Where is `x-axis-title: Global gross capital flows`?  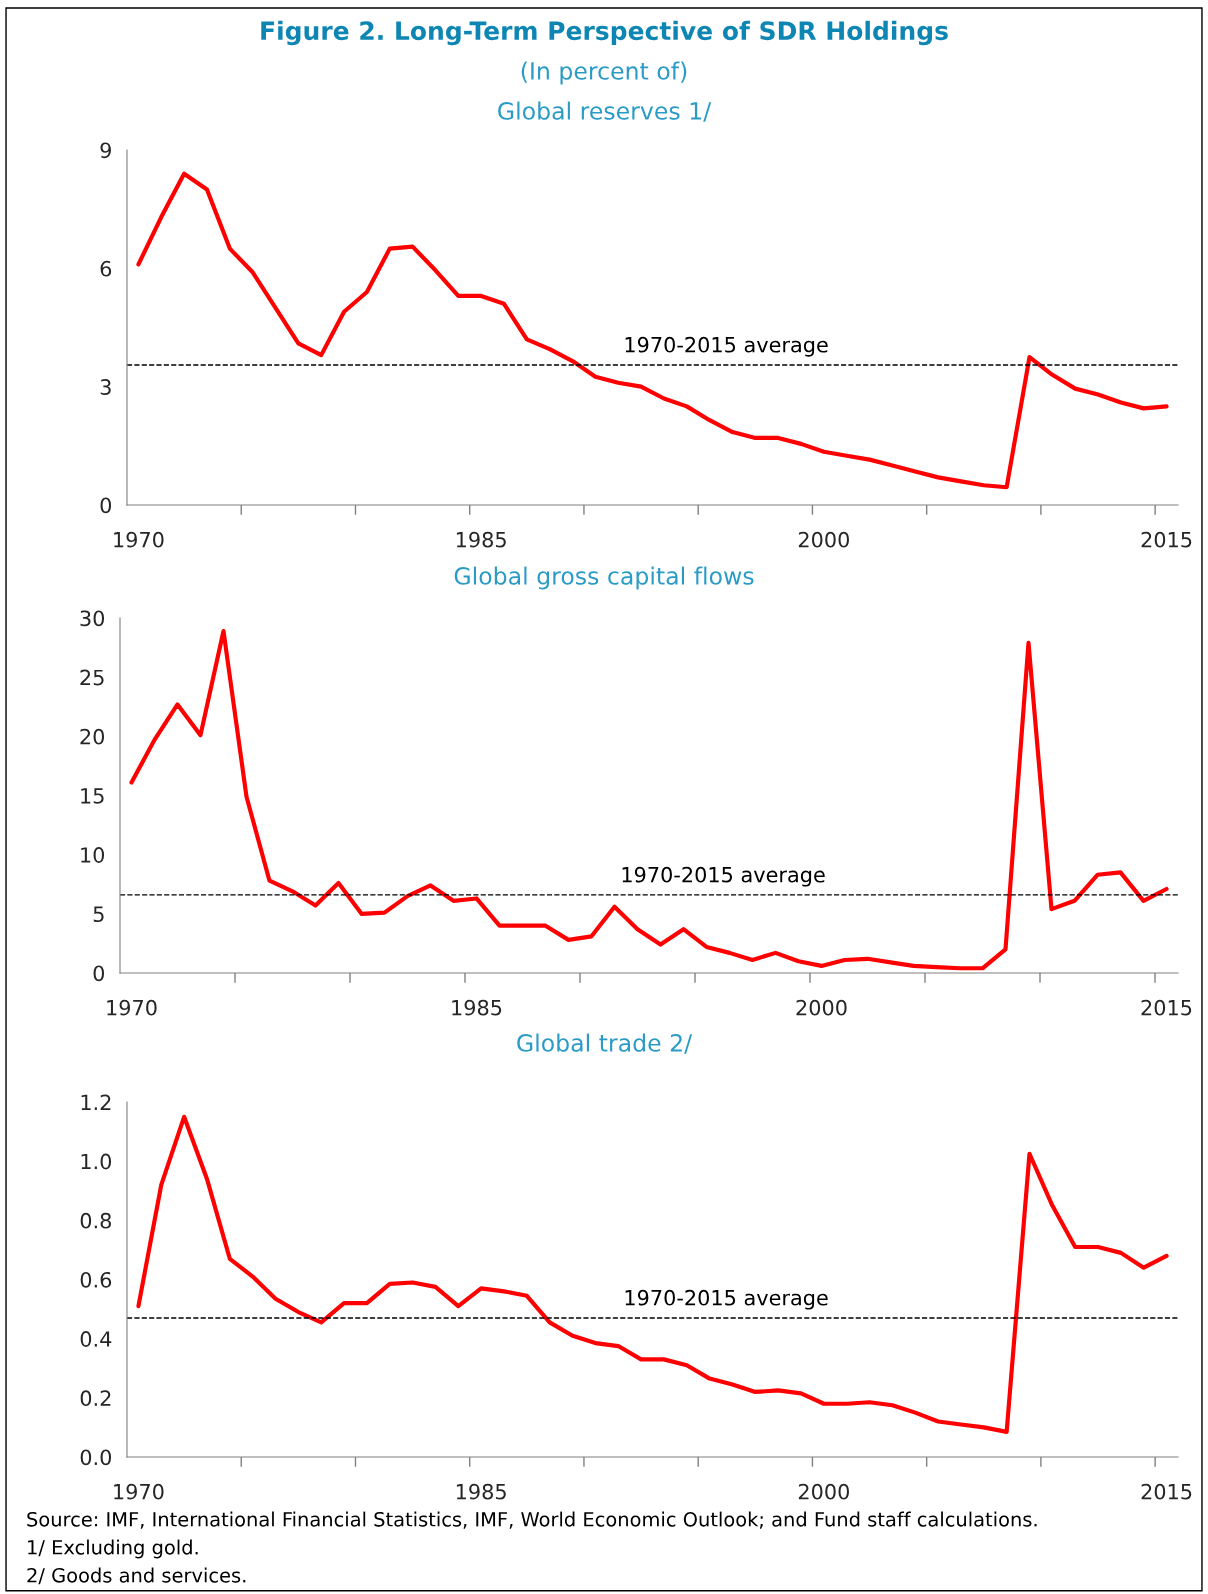
x-axis-title: Global gross capital flows is located at coordinates (604, 578).